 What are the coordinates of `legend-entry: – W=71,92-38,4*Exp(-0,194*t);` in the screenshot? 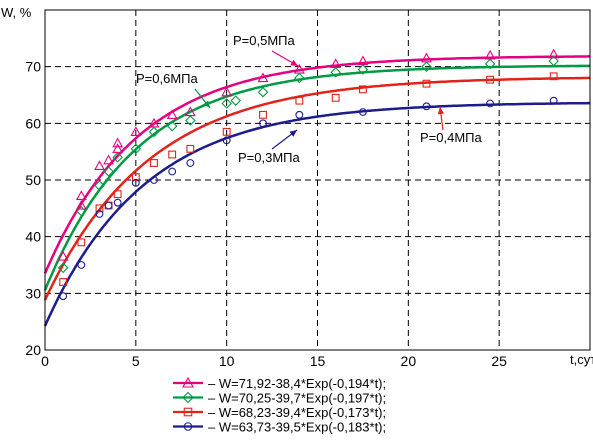 It's located at (297, 383).